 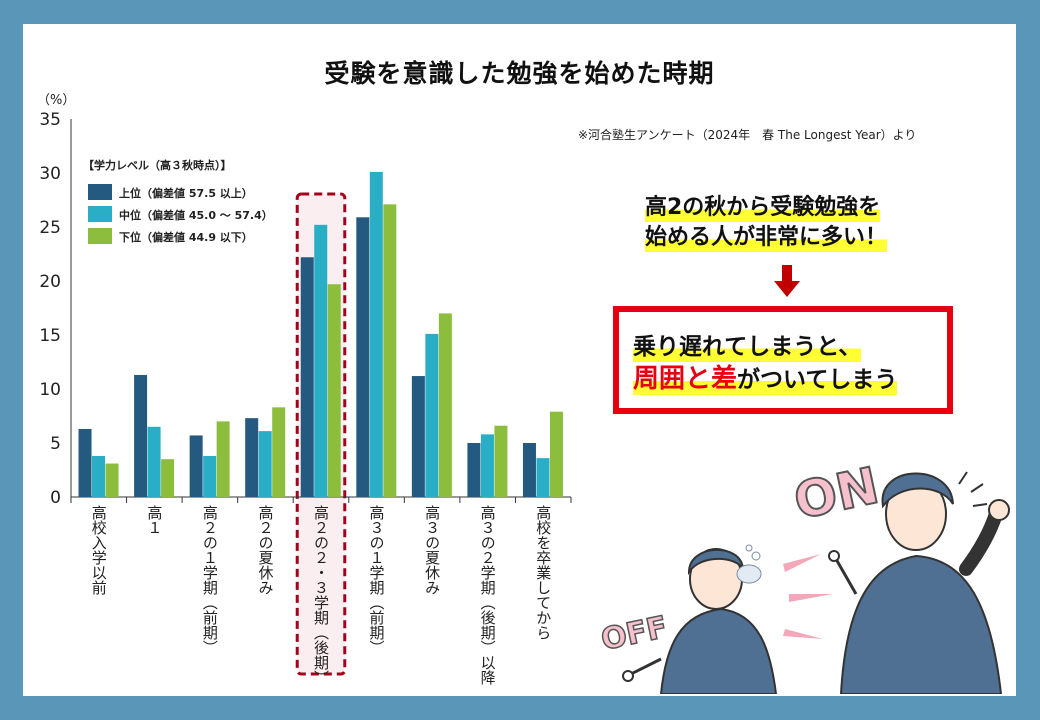 I want to click on source-note: ※河合塾生アンケート（2024年 春 The Longest Year）より, so click(x=747, y=135).